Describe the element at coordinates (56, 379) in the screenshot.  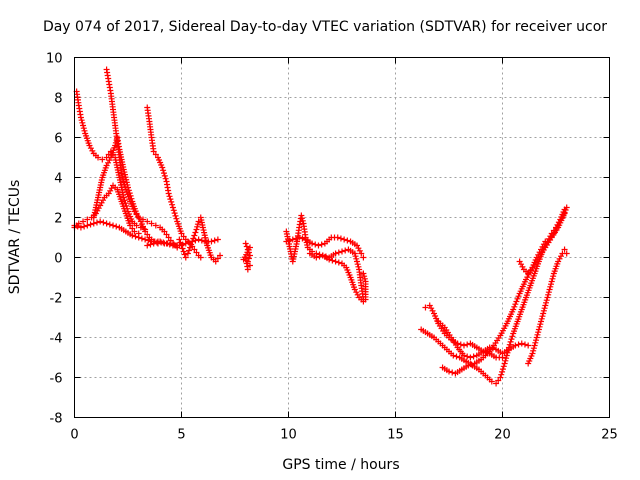
I see `y-tick-label: -6` at that location.